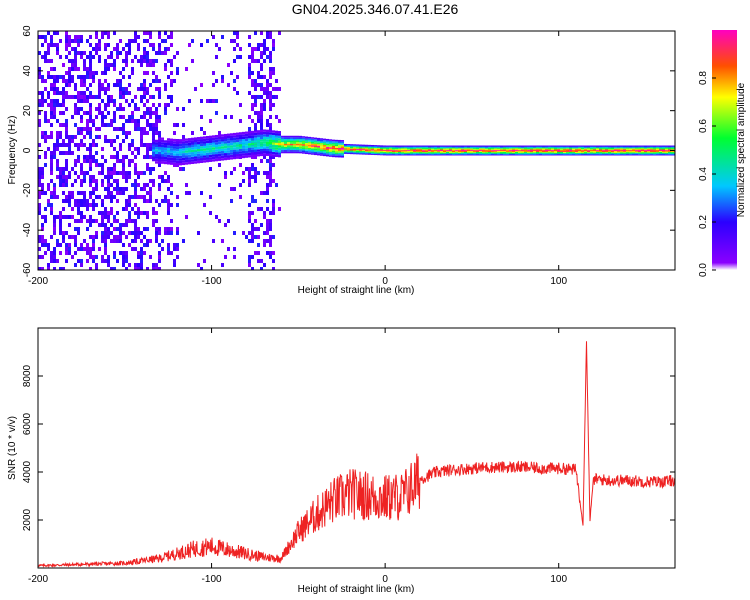 Image resolution: width=750 pixels, height=600 pixels. I want to click on colorbar-tick-label: 0.0, so click(703, 270).